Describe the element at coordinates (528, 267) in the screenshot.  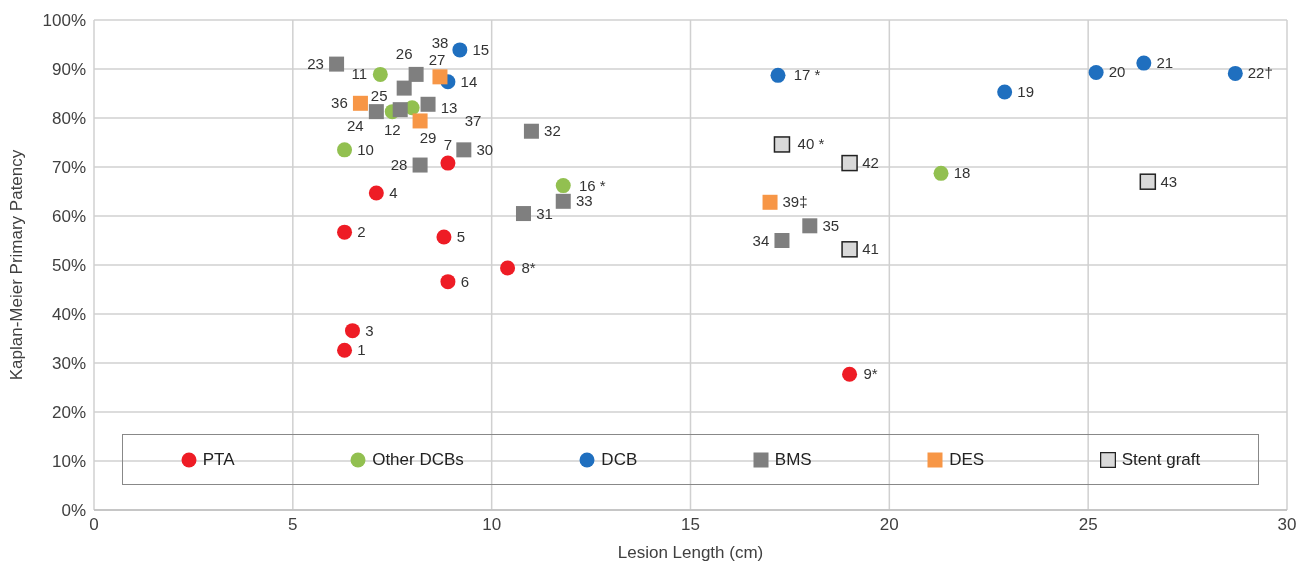
I see `annotation: 8*` at that location.